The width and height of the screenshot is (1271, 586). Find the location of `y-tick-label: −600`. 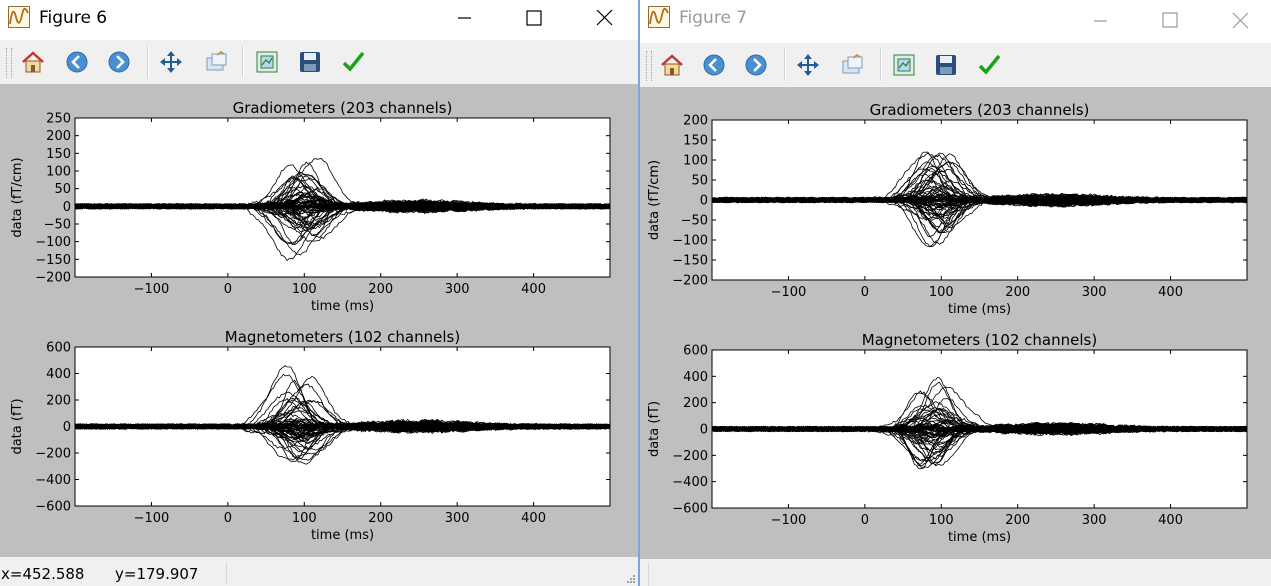

y-tick-label: −600 is located at coordinates (53, 507).